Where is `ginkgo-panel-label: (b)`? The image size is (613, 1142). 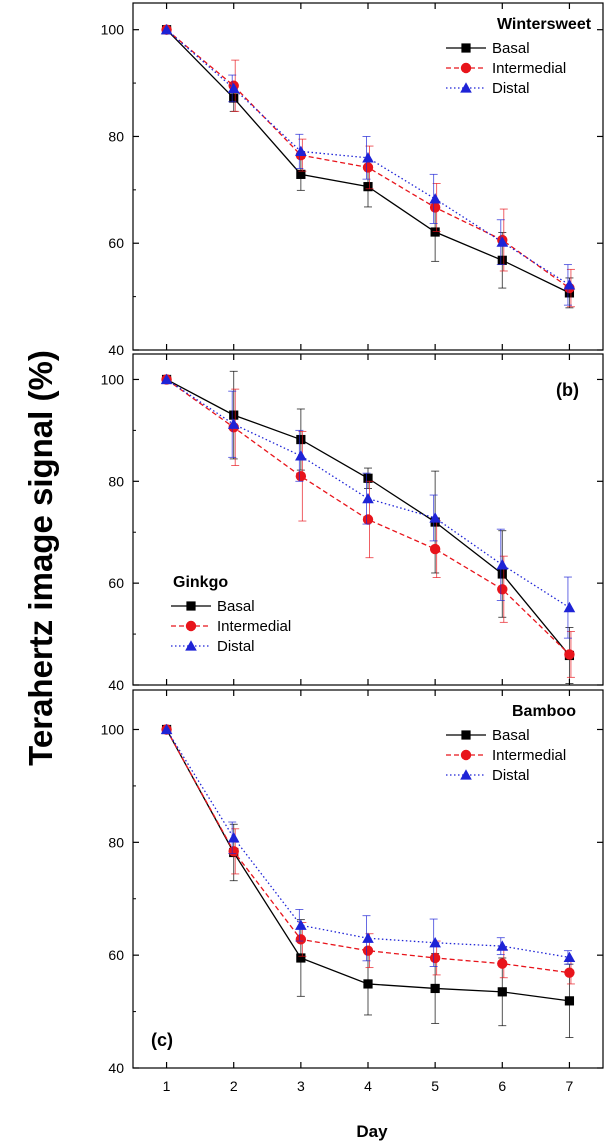 ginkgo-panel-label: (b) is located at coordinates (567, 390).